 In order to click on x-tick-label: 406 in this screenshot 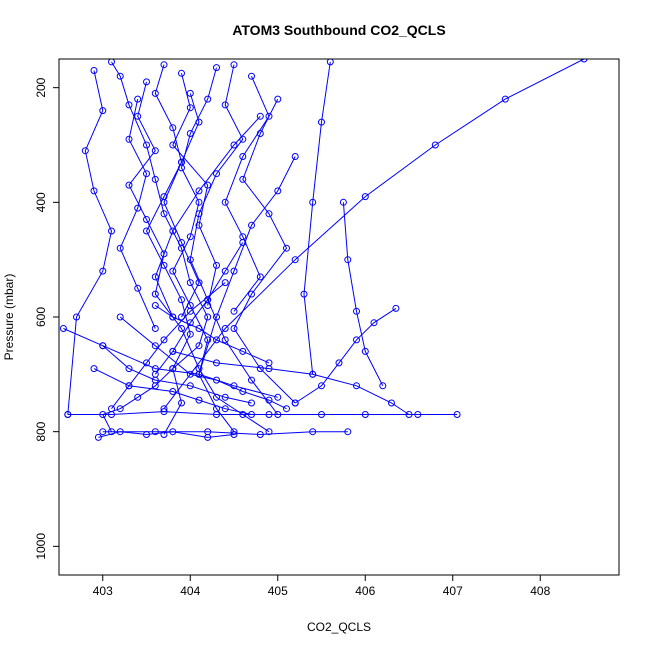, I will do `click(365, 591)`.